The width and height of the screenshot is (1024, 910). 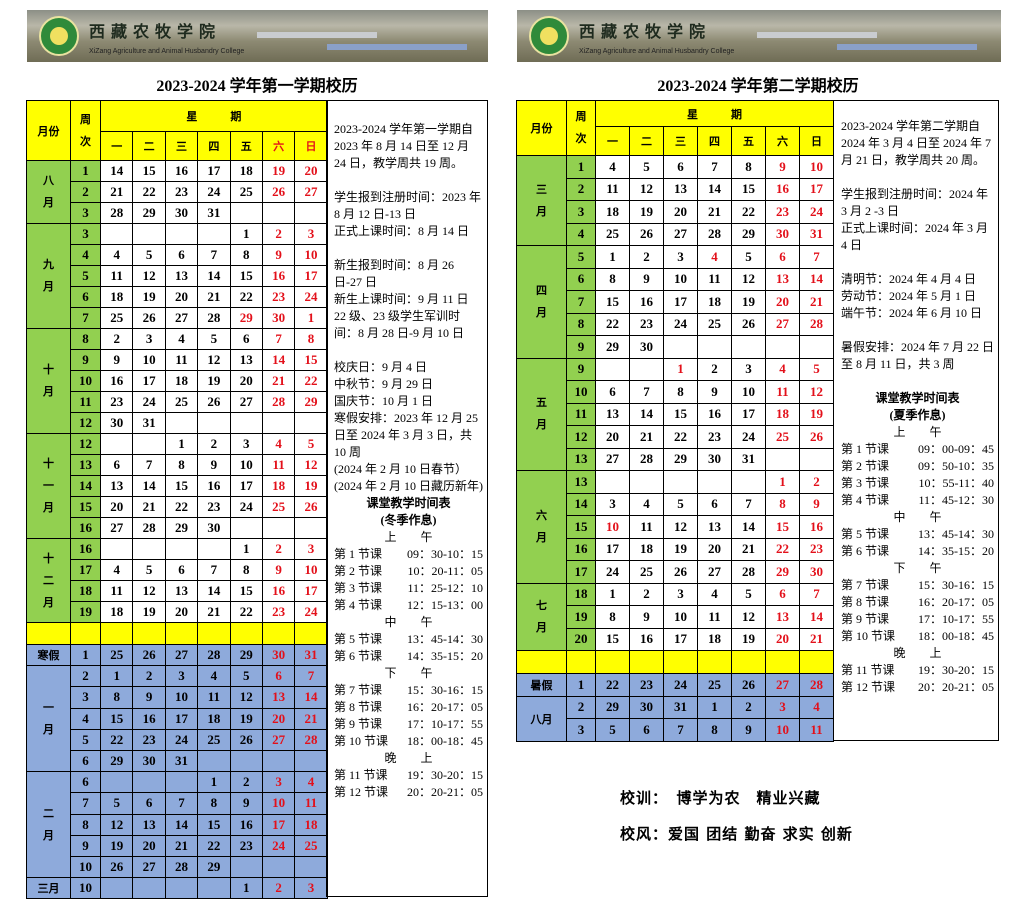 What do you see at coordinates (85, 276) in the screenshot?
I see `week-number: 5` at bounding box center [85, 276].